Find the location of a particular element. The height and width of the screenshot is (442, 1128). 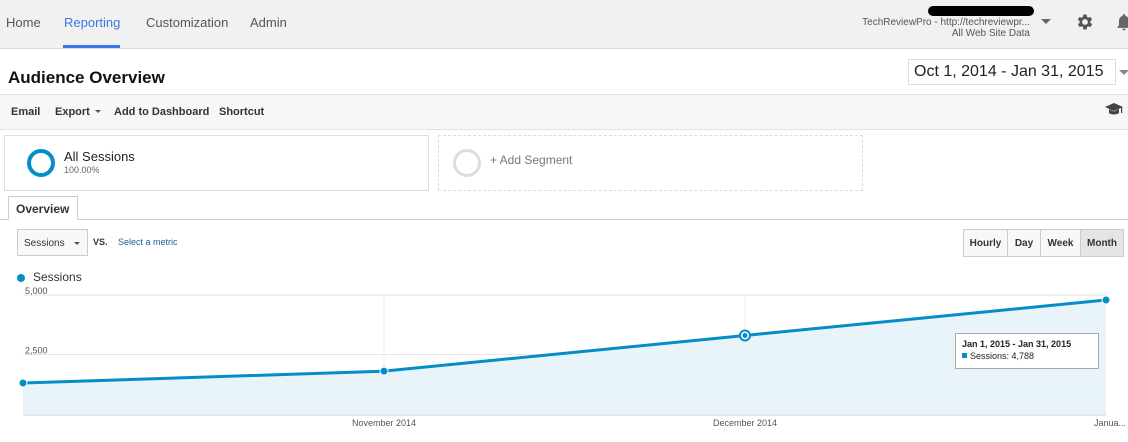

legend-label-sessions: Sessions is located at coordinates (57, 277).